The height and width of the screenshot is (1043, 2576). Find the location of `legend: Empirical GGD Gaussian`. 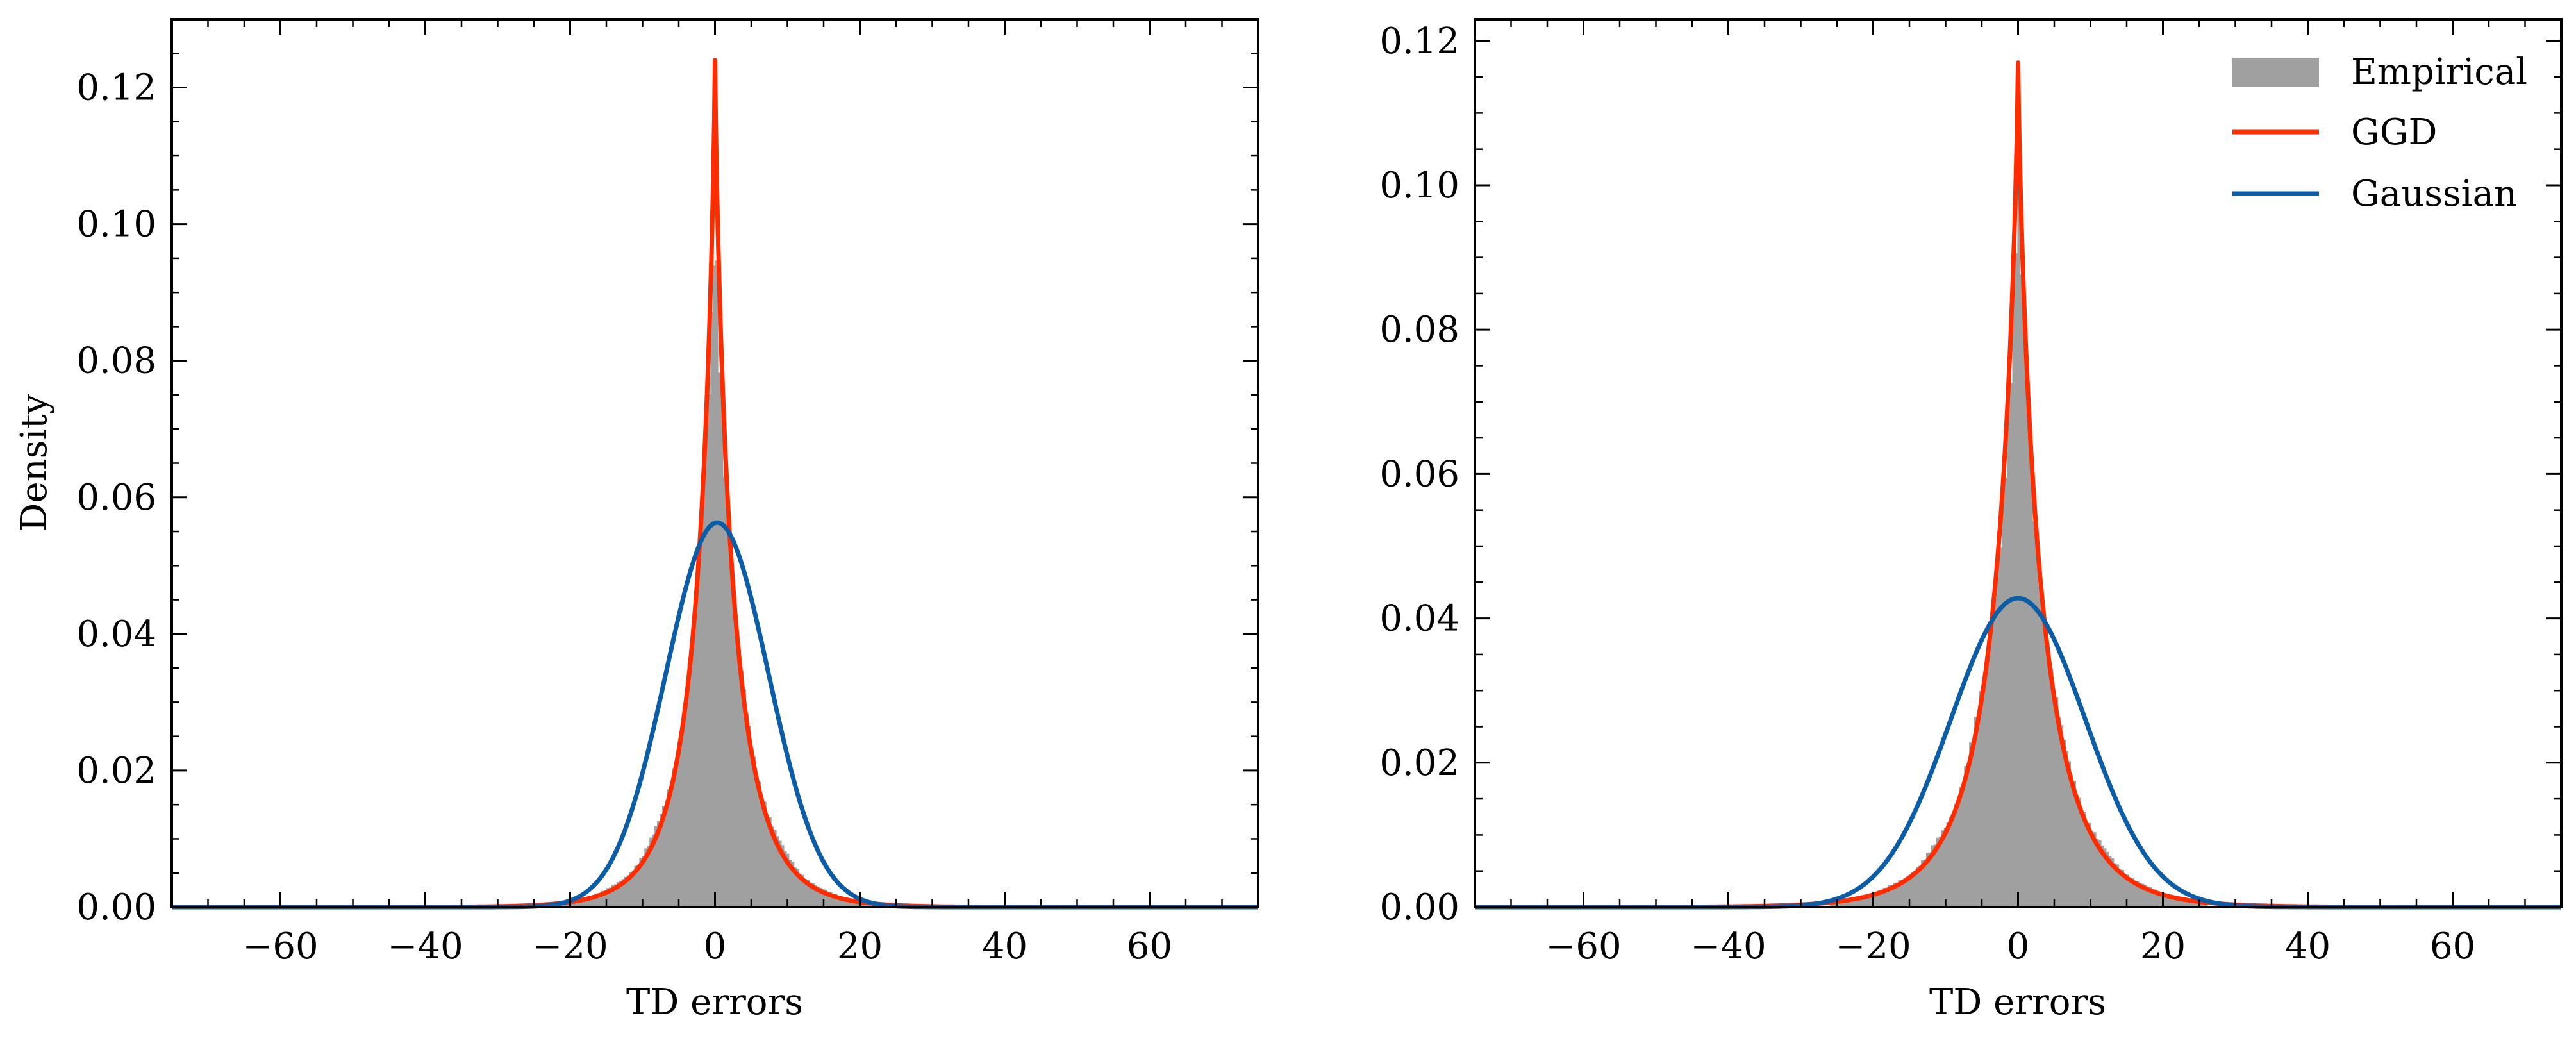

legend: Empirical GGD Gaussian is located at coordinates (2379, 133).